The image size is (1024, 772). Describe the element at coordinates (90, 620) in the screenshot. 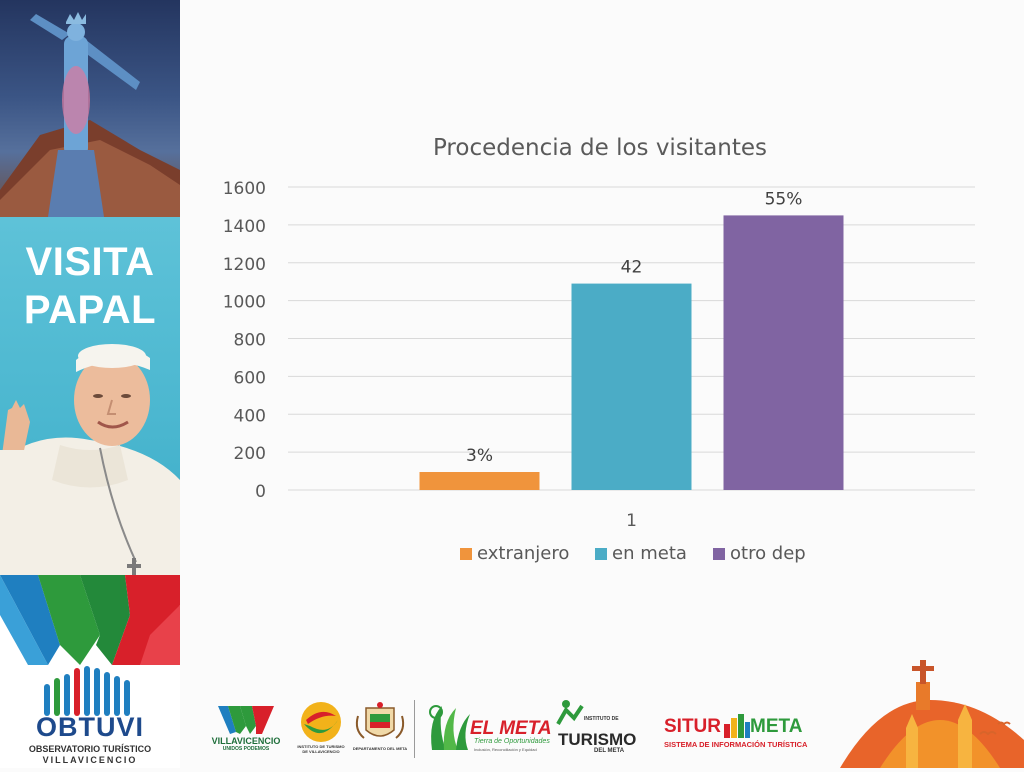

I see `villavicencio-w-logo` at that location.